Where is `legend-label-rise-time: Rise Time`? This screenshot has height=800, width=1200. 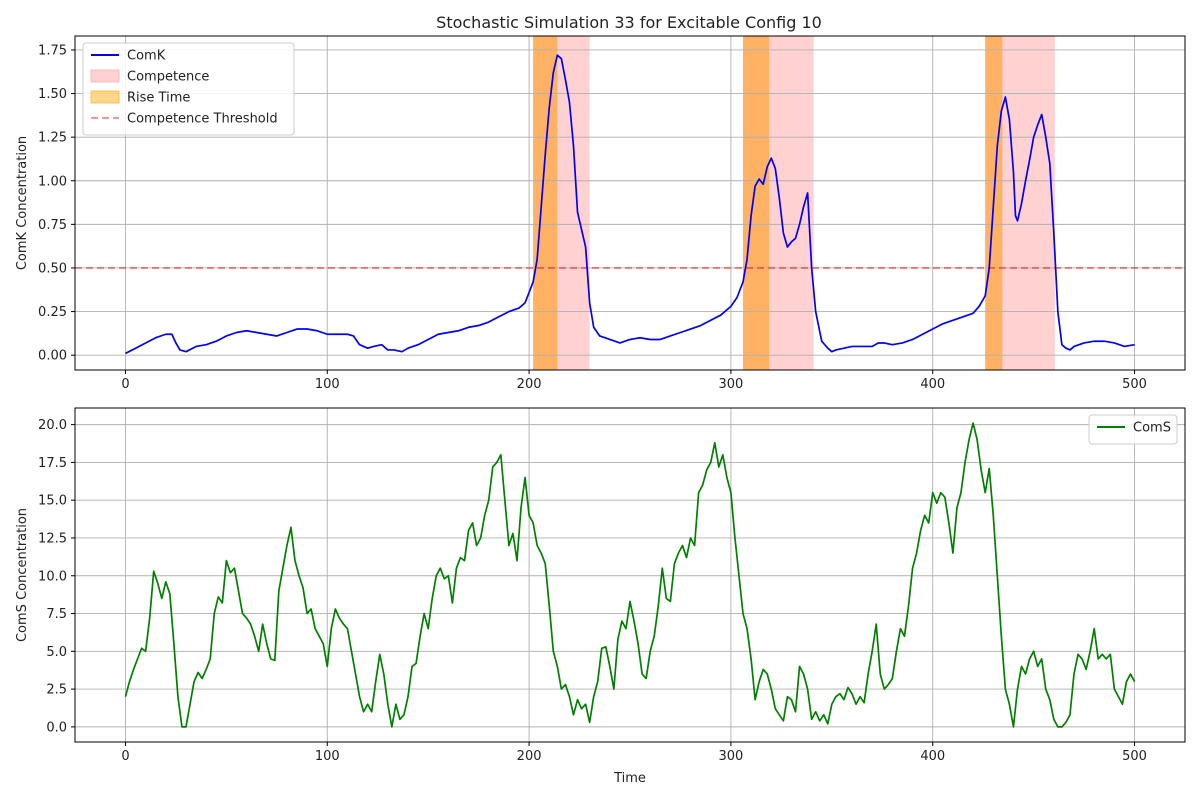 legend-label-rise-time: Rise Time is located at coordinates (158, 98).